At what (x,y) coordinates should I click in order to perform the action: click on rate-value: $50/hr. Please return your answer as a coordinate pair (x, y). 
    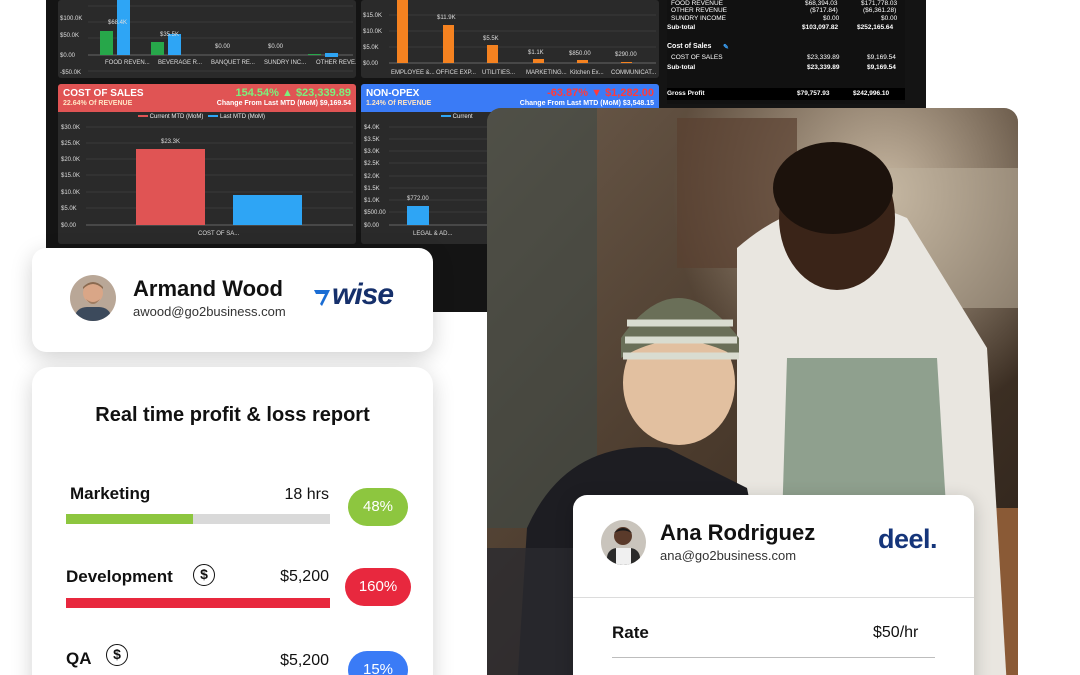
    Looking at the image, I should click on (896, 632).